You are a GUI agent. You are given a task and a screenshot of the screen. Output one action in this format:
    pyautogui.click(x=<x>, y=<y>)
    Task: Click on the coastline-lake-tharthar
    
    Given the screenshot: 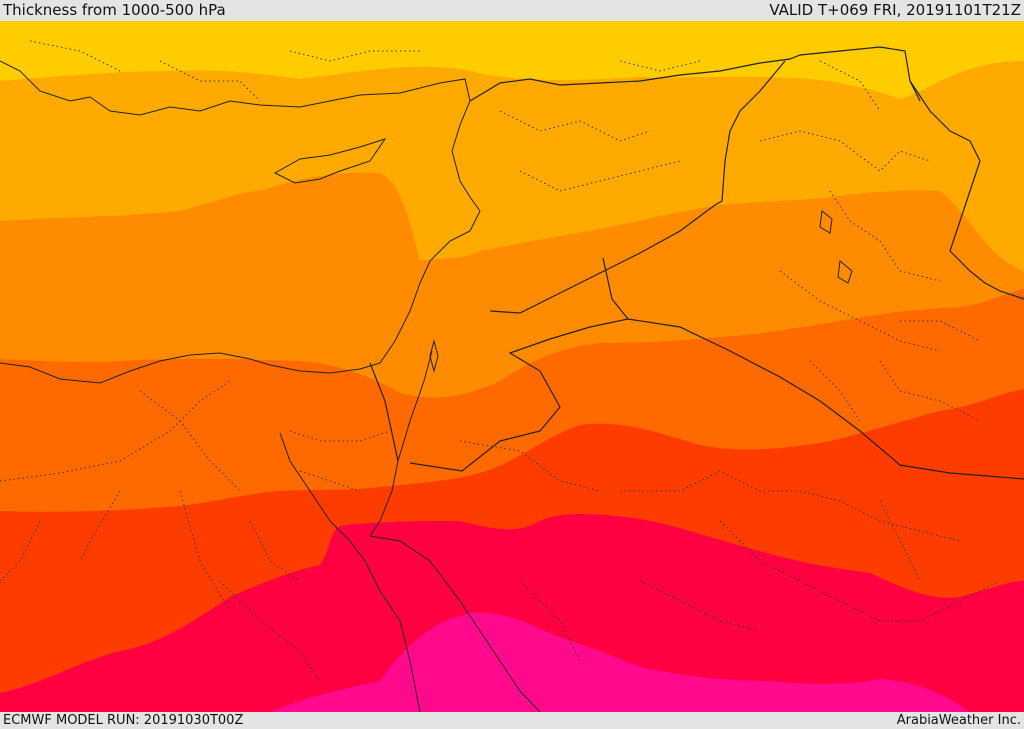 What is the action you would take?
    pyautogui.click(x=836, y=247)
    